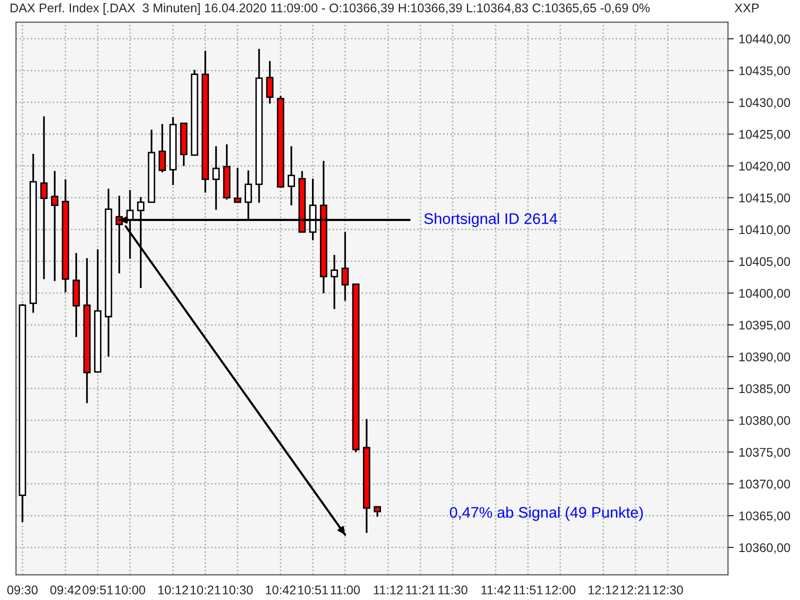  What do you see at coordinates (764, 71) in the screenshot?
I see `y-tick-label: 10435,00` at bounding box center [764, 71].